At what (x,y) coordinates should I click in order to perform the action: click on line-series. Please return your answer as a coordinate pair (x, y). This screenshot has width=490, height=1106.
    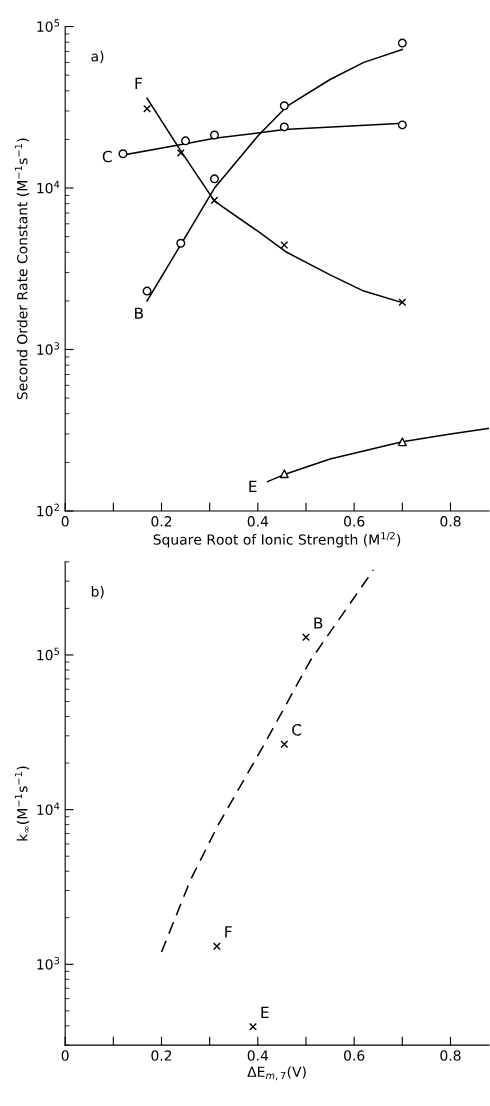
    Looking at the image, I should click on (378, 455).